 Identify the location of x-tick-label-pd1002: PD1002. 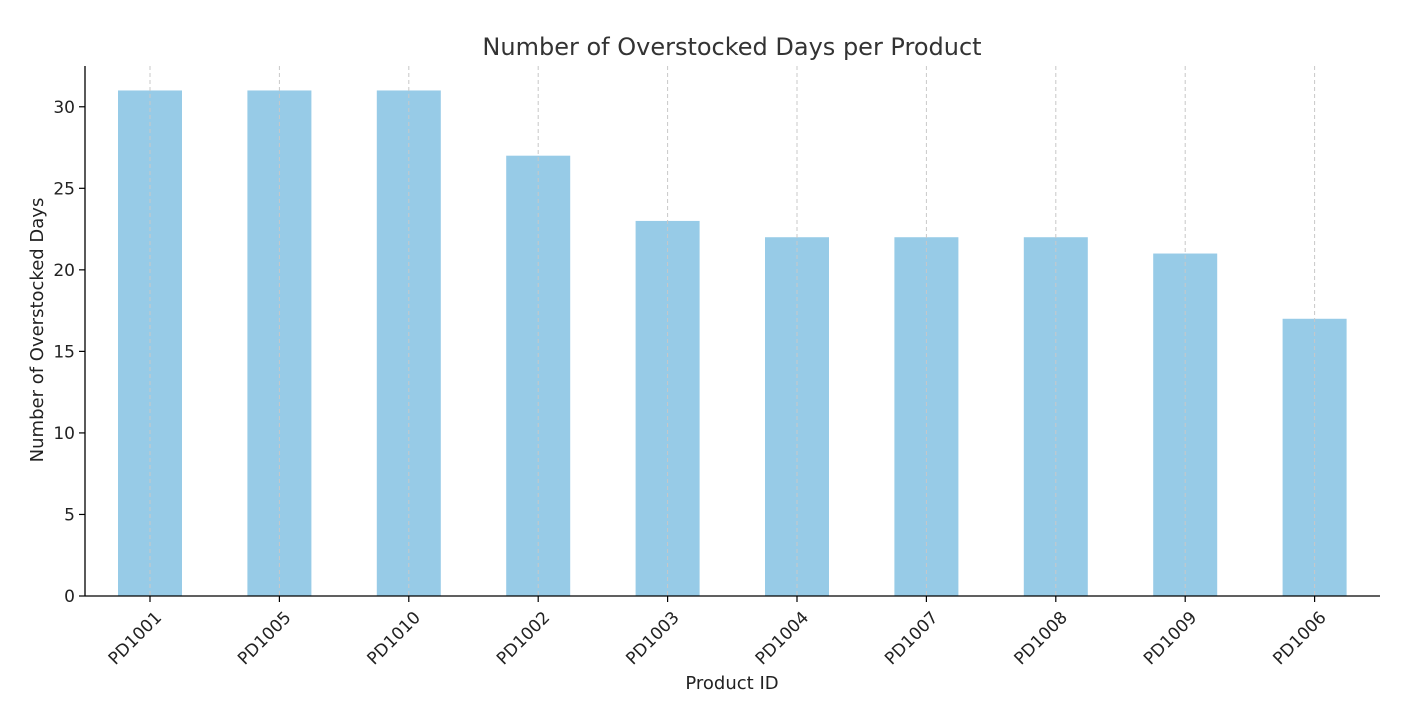
(523, 638).